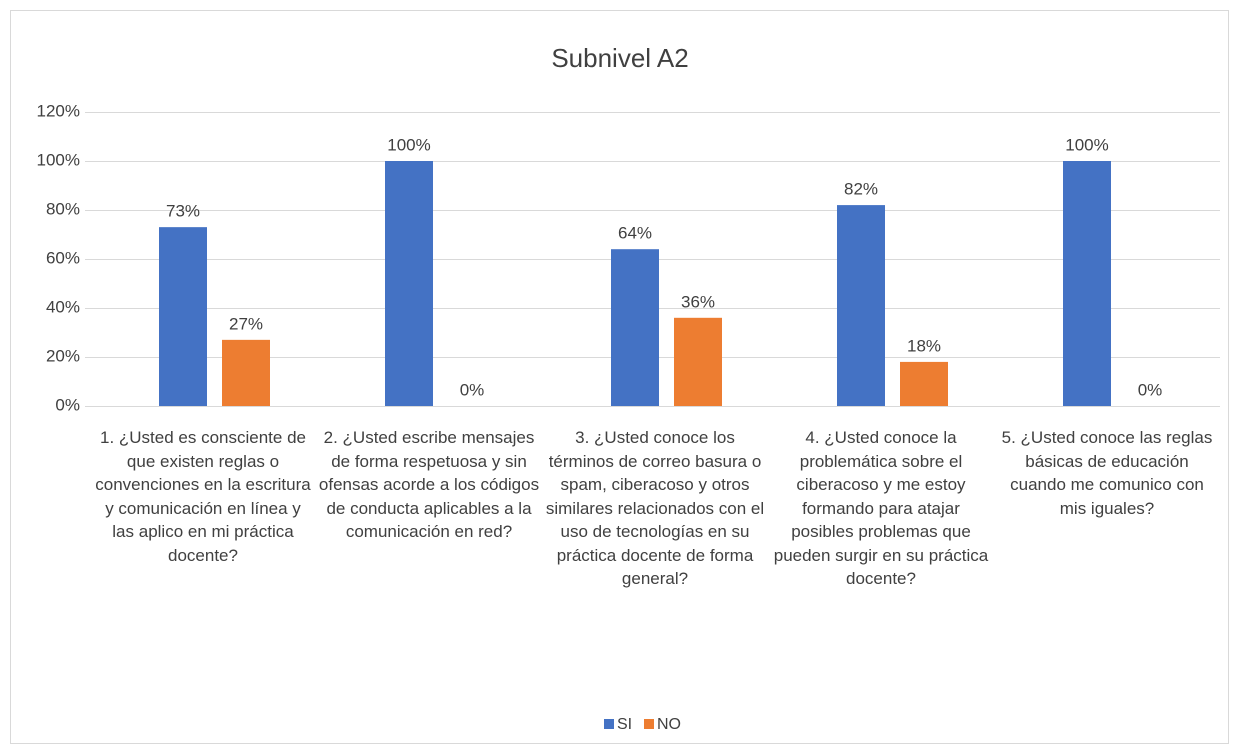 Image resolution: width=1239 pixels, height=754 pixels. I want to click on data-label: 64%, so click(635, 233).